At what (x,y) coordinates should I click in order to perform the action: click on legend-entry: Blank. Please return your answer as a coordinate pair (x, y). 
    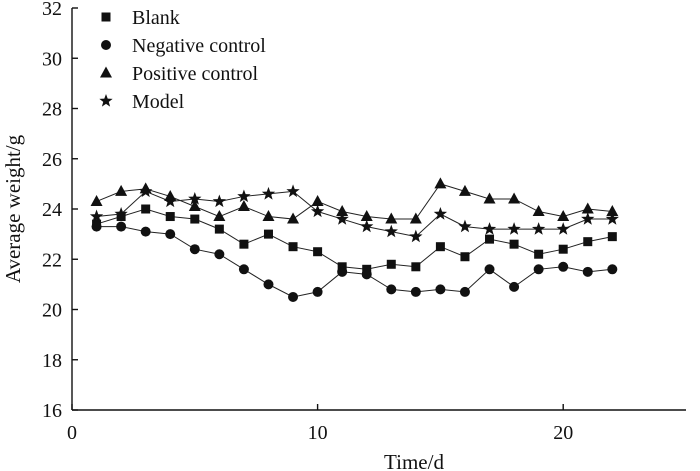
    Looking at the image, I should click on (140, 18).